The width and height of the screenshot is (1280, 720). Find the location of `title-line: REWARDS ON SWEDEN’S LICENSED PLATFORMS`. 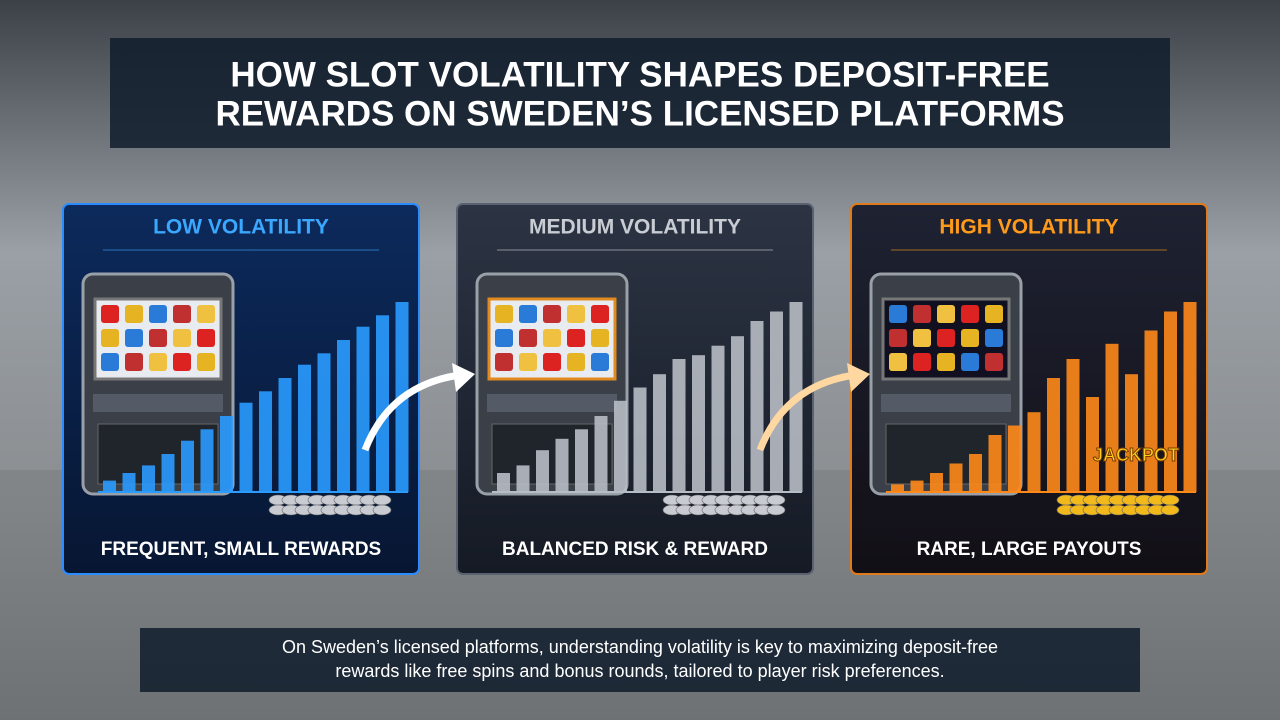

title-line: REWARDS ON SWEDEN’S LICENSED PLATFORMS is located at coordinates (639, 113).